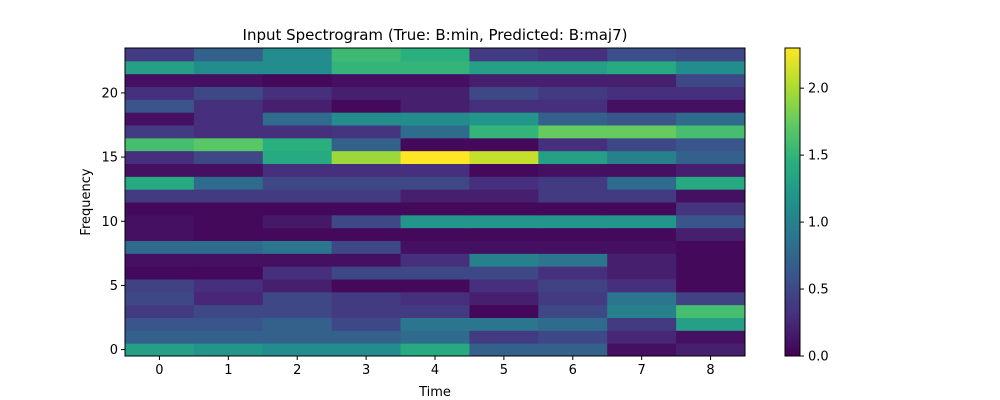 The width and height of the screenshot is (1000, 400). What do you see at coordinates (710, 370) in the screenshot?
I see `x-tick-label: 8` at bounding box center [710, 370].